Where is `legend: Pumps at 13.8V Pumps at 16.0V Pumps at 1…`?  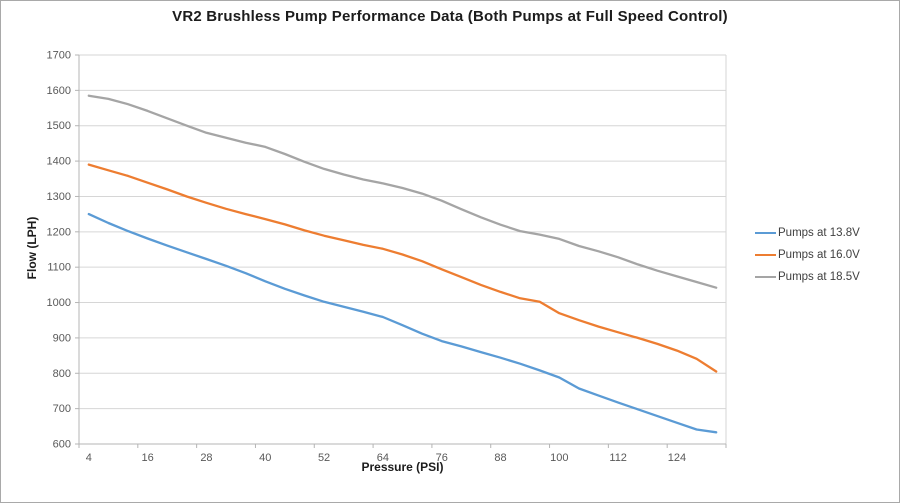
legend: Pumps at 13.8V Pumps at 16.0V Pumps at 1… is located at coordinates (807, 255).